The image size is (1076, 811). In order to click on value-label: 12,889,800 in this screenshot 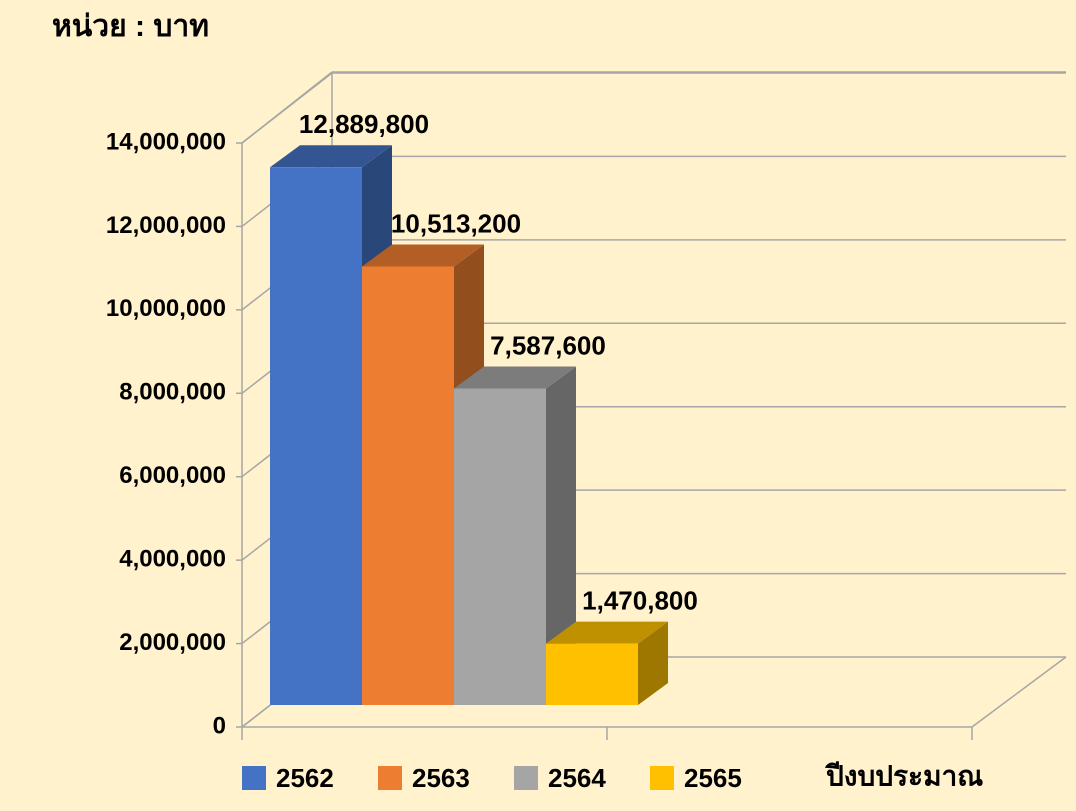, I will do `click(364, 124)`.